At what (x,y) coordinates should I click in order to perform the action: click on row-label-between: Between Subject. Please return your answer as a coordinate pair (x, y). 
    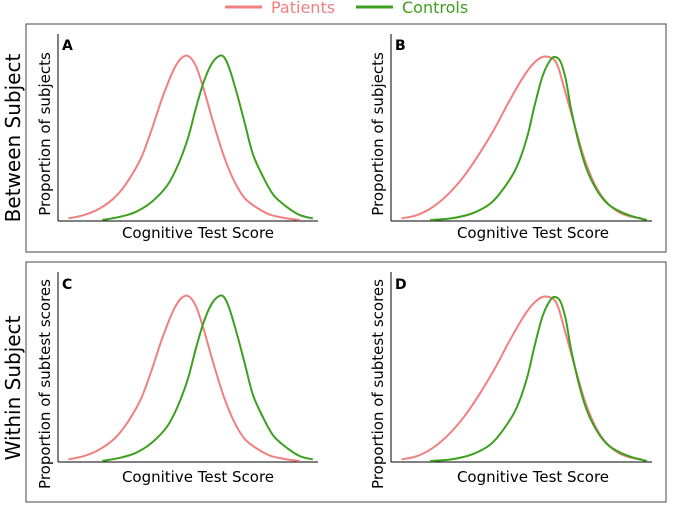
    Looking at the image, I should click on (13, 138).